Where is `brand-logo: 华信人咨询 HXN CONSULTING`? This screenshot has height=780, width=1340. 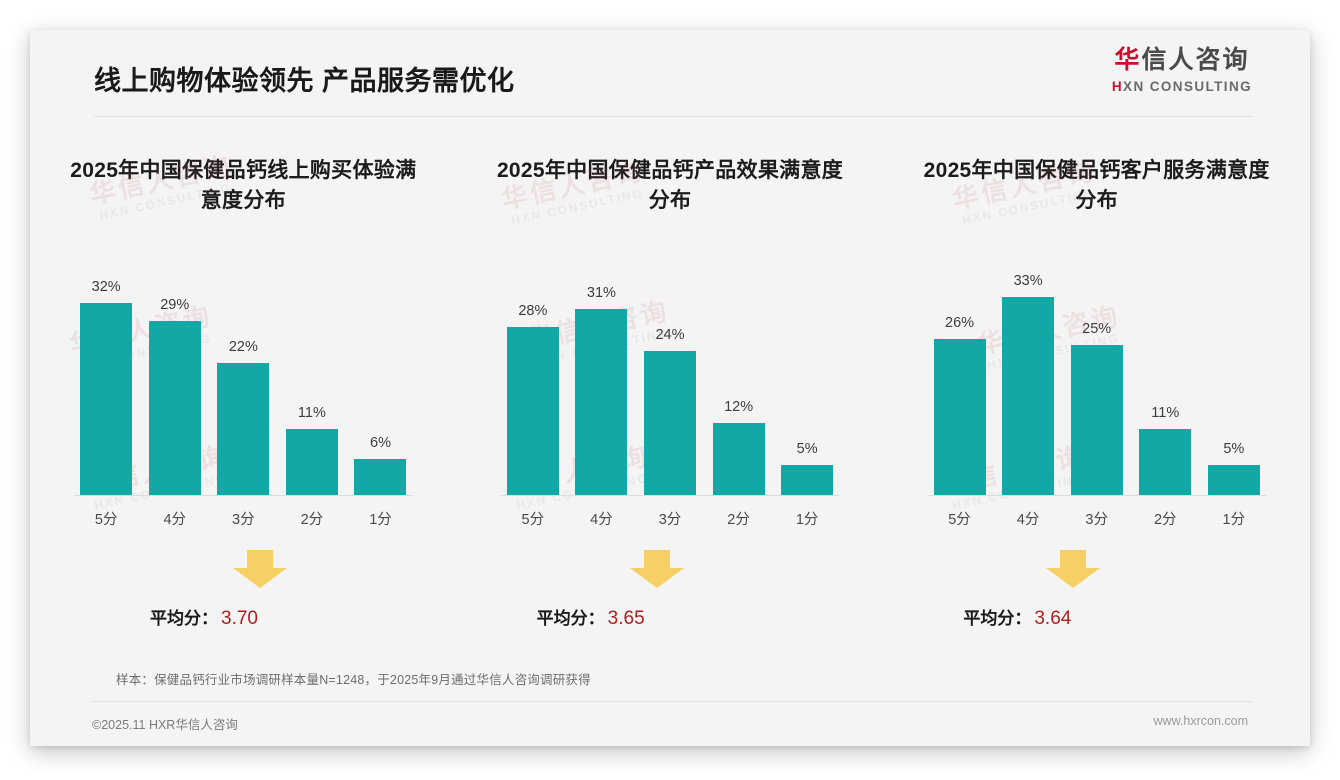
brand-logo: 华信人咨询 HXN CONSULTING is located at coordinates (1182, 71).